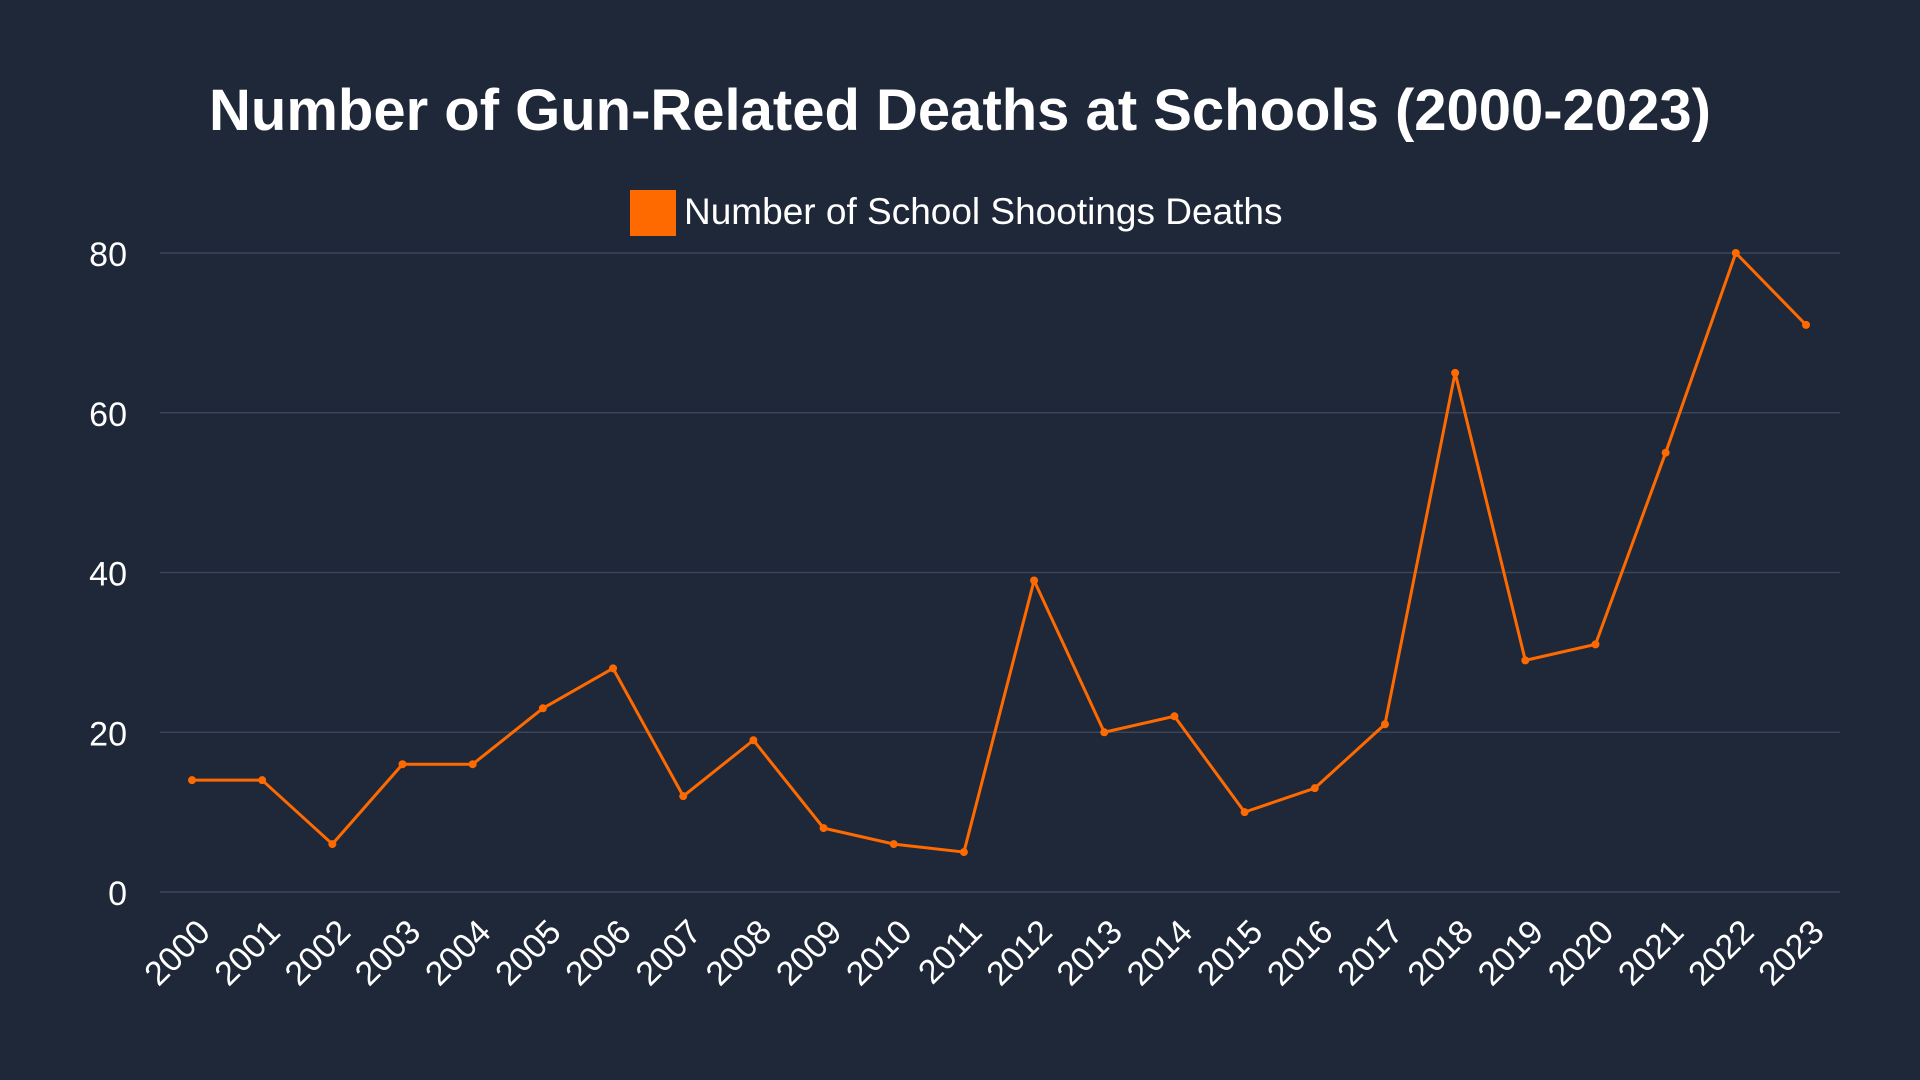 The height and width of the screenshot is (1080, 1920). Describe the element at coordinates (108, 734) in the screenshot. I see `y-tick-label: 20` at that location.